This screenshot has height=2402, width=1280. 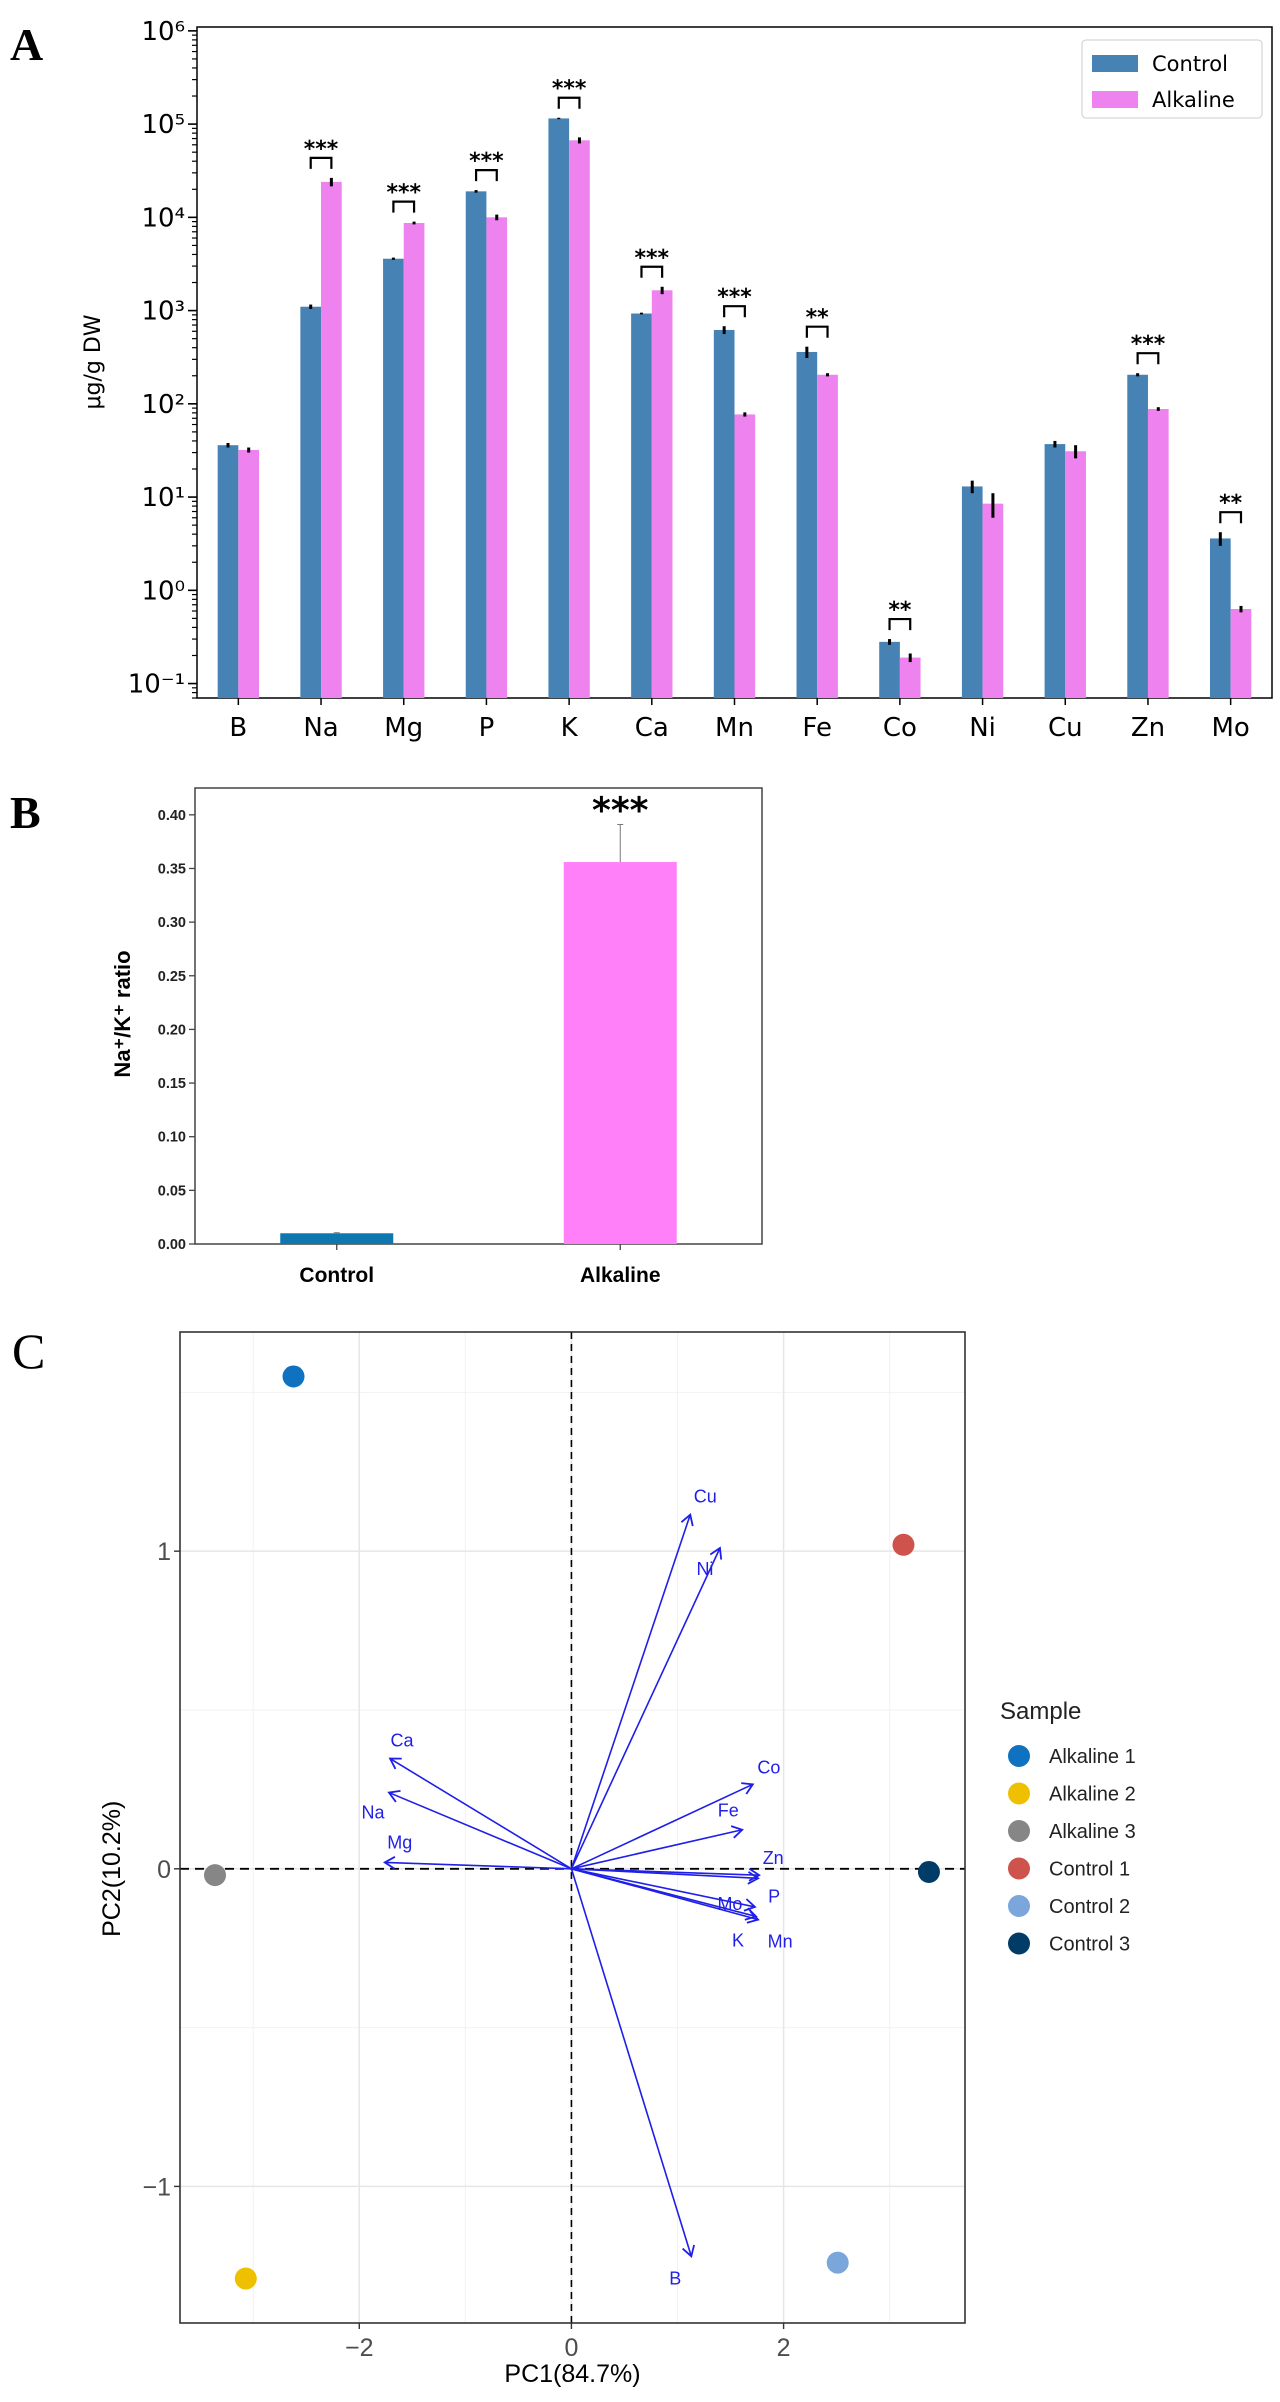 What do you see at coordinates (172, 1191) in the screenshot?
I see `y-tick-label: 0.05` at bounding box center [172, 1191].